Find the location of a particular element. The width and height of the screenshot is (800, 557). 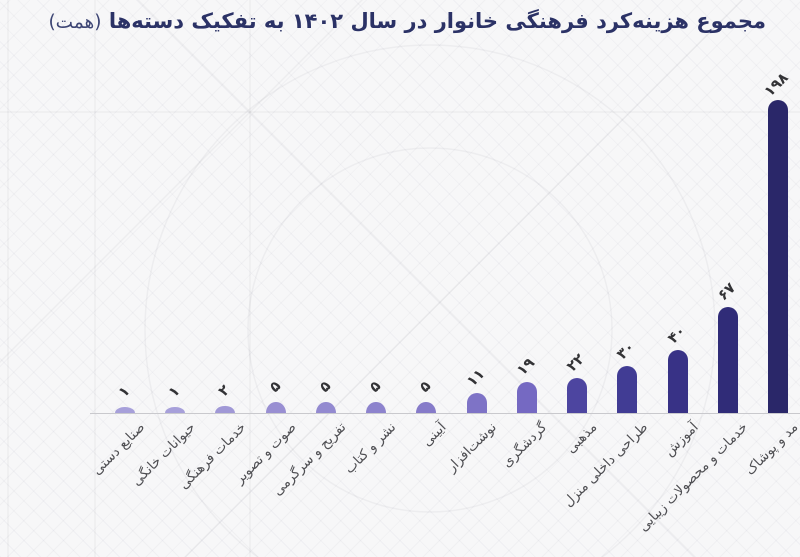

bar-category-label: نشر و کتاب is located at coordinates (371, 448).